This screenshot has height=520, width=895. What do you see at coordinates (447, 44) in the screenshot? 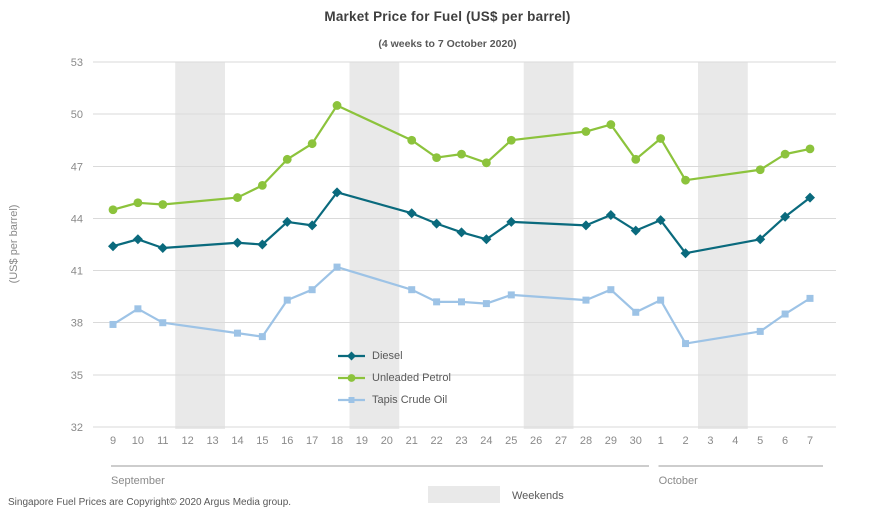
I see `chart-subtitle: (4 weeks to 7 October 2020)` at bounding box center [447, 44].